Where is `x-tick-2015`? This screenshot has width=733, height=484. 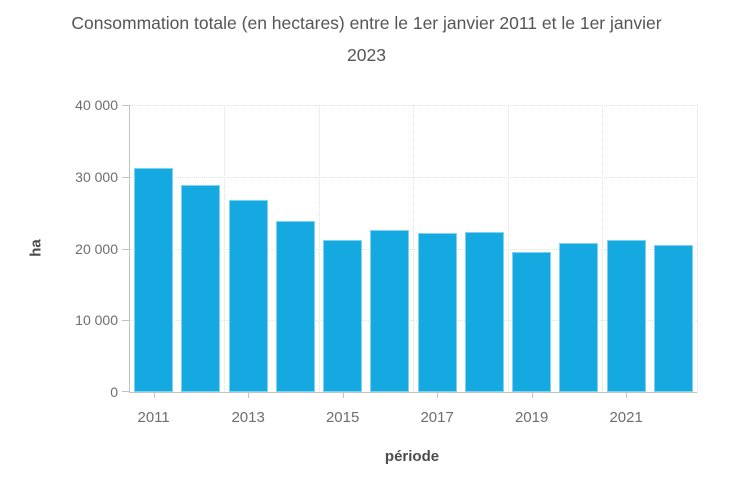 x-tick-2015 is located at coordinates (343, 395).